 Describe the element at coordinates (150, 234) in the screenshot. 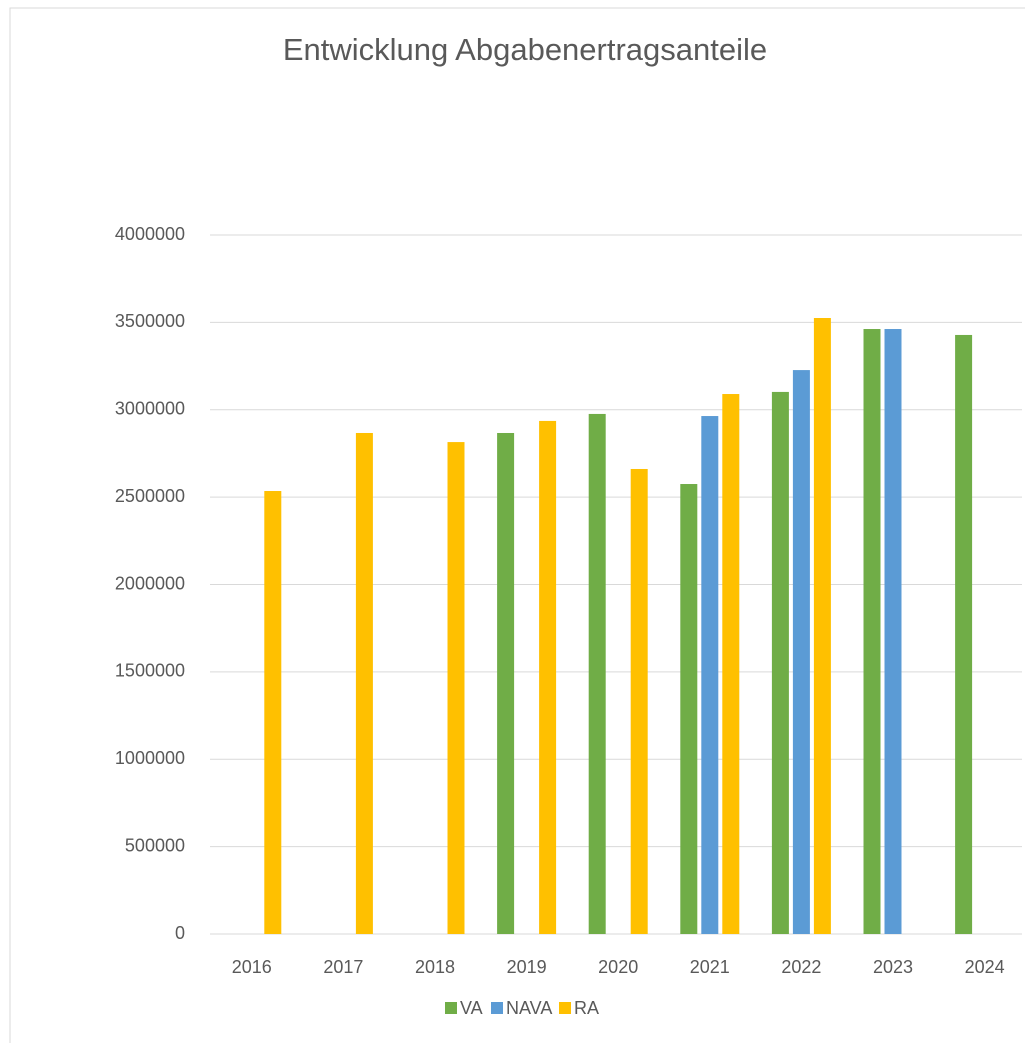

I see `y-tick-label: 4000000` at that location.